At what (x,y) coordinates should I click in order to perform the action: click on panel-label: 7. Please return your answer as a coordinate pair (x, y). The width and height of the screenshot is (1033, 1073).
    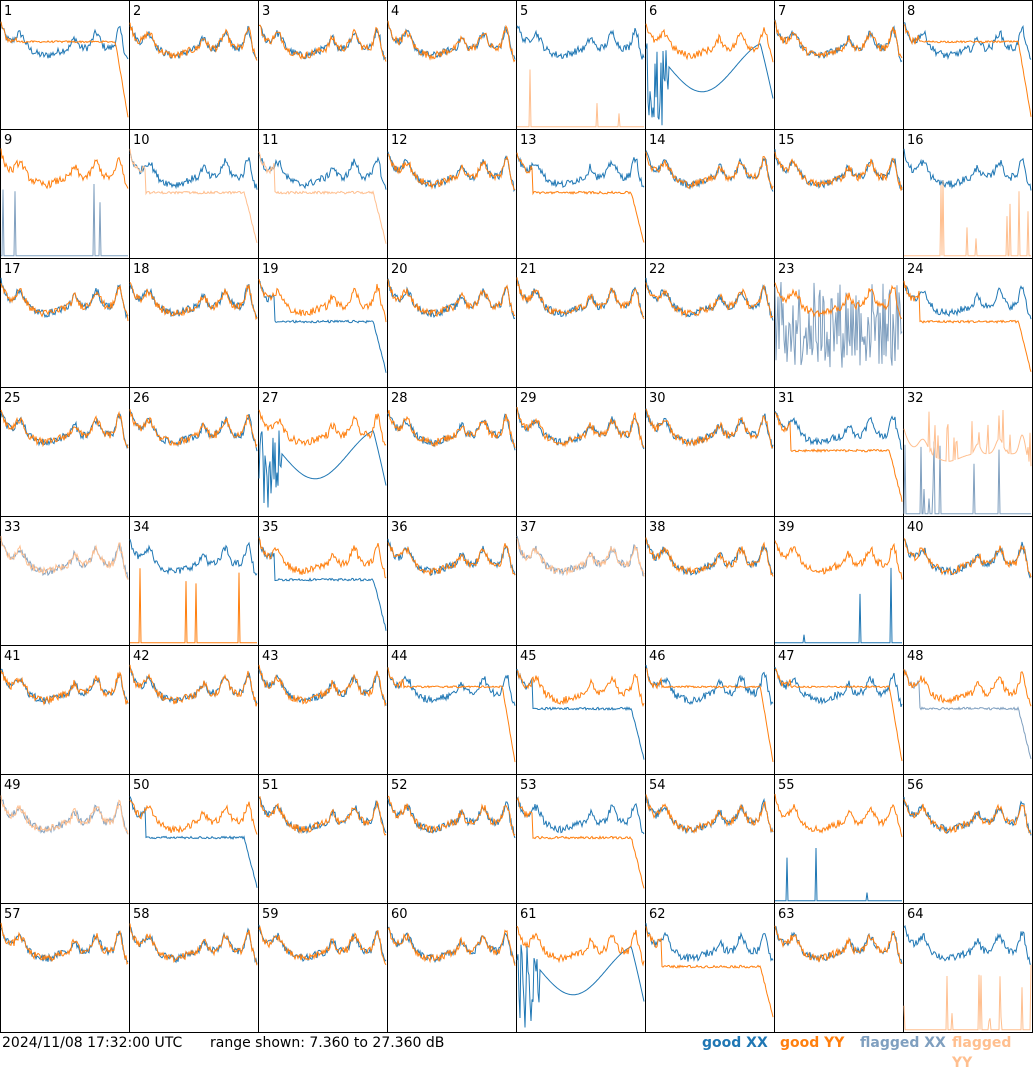
    Looking at the image, I should click on (782, 11).